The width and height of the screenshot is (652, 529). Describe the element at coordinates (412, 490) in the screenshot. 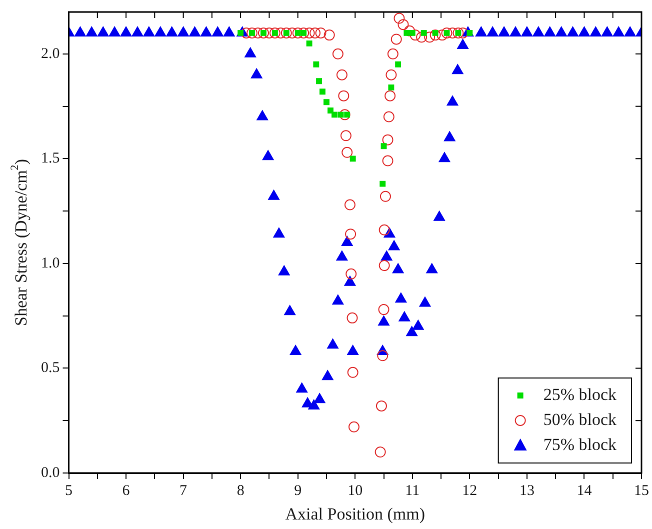

I see `x-tick-label: 11` at that location.